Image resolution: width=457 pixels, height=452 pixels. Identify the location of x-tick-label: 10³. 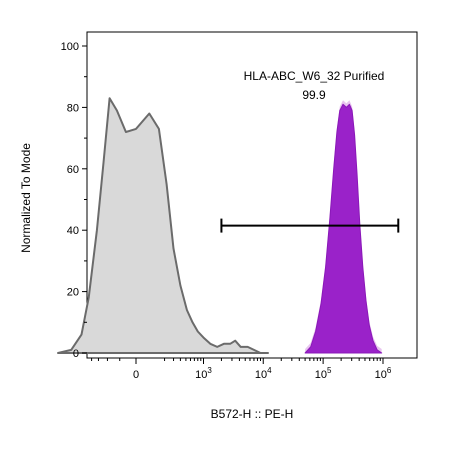
(203, 373).